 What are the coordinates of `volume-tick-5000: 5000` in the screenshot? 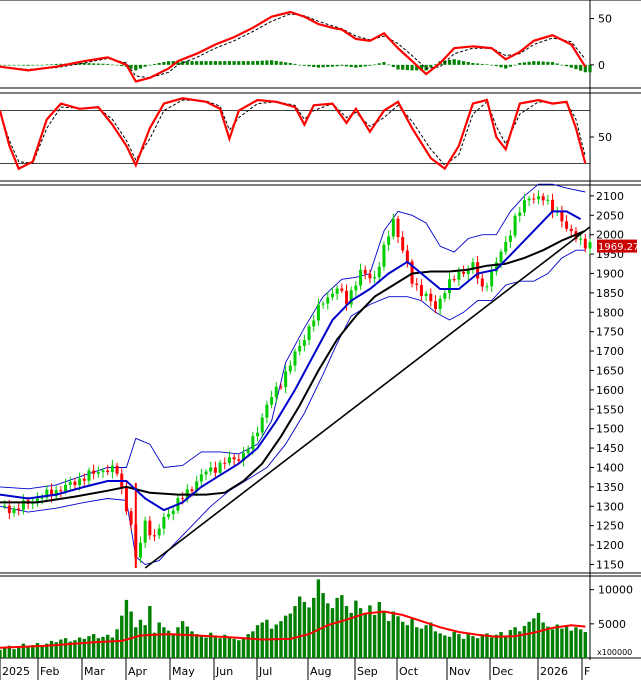 It's located at (612, 624).